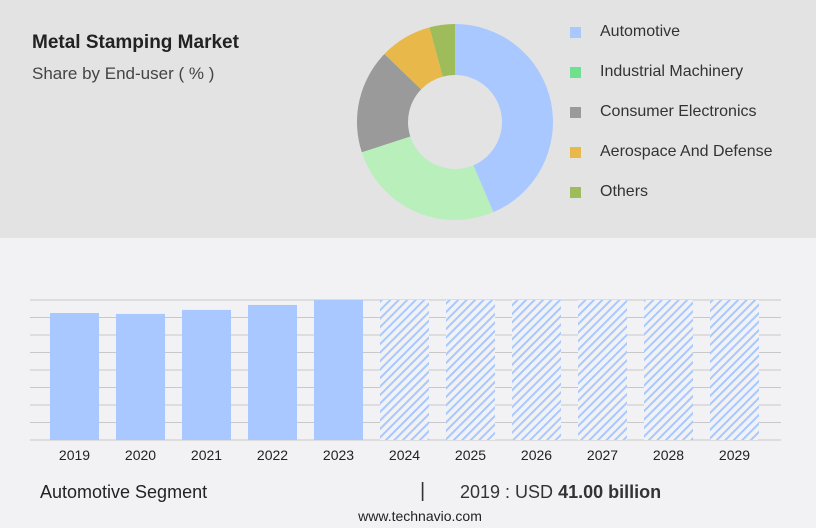 The width and height of the screenshot is (816, 528). What do you see at coordinates (427, 178) in the screenshot?
I see `donut-slice-industrial-machinery` at bounding box center [427, 178].